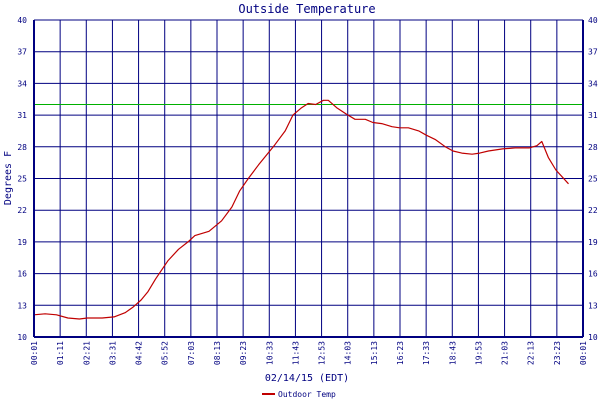 This screenshot has width=600, height=400. I want to click on x-tick-label: 03:31, so click(112, 353).